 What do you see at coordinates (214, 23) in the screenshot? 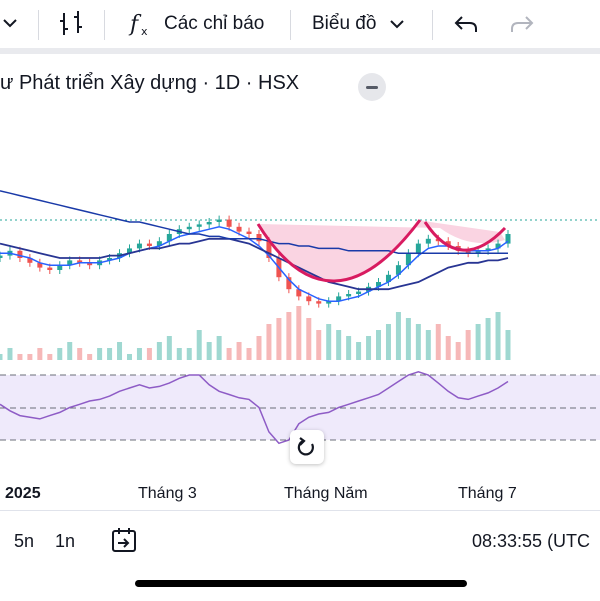
I see `indicators-label: Các chỉ báo` at bounding box center [214, 23].